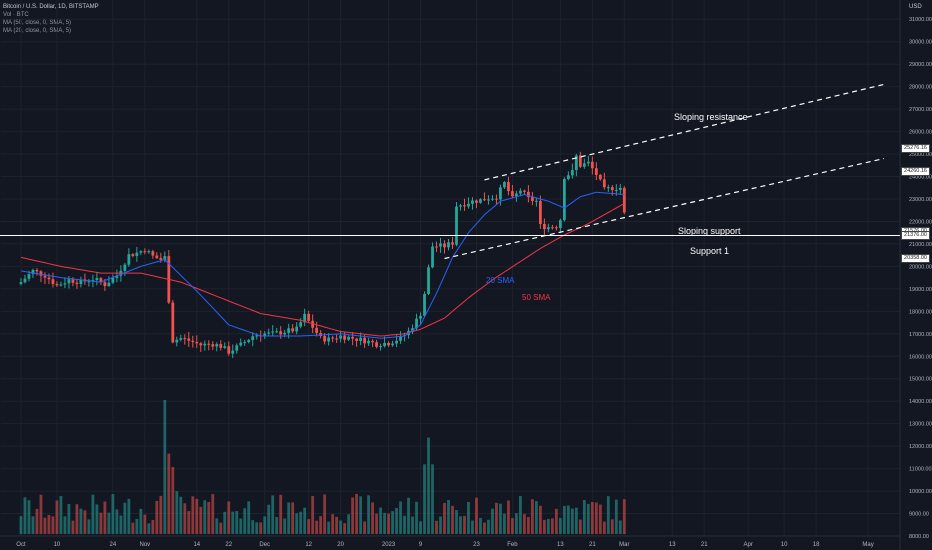 The height and width of the screenshot is (550, 932). What do you see at coordinates (867, 545) in the screenshot?
I see `time-tick-label: May` at bounding box center [867, 545].